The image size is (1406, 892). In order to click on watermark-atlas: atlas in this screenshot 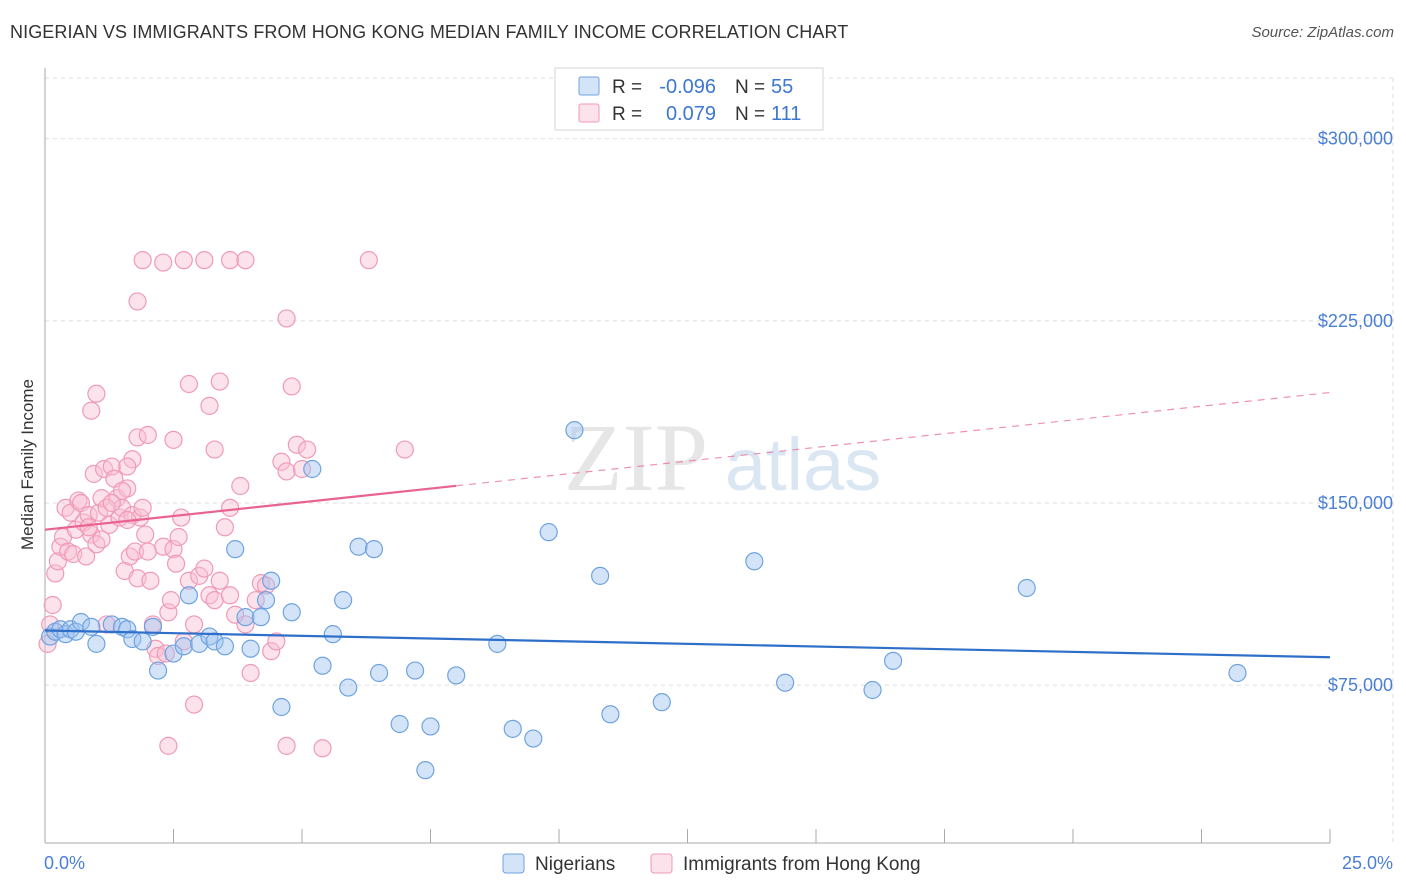, I will do `click(803, 464)`.